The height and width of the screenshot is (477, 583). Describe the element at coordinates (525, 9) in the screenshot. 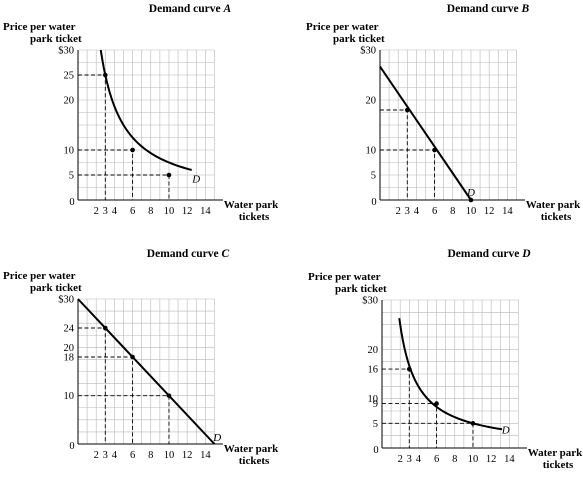

I see `chart-title-letter: B` at that location.